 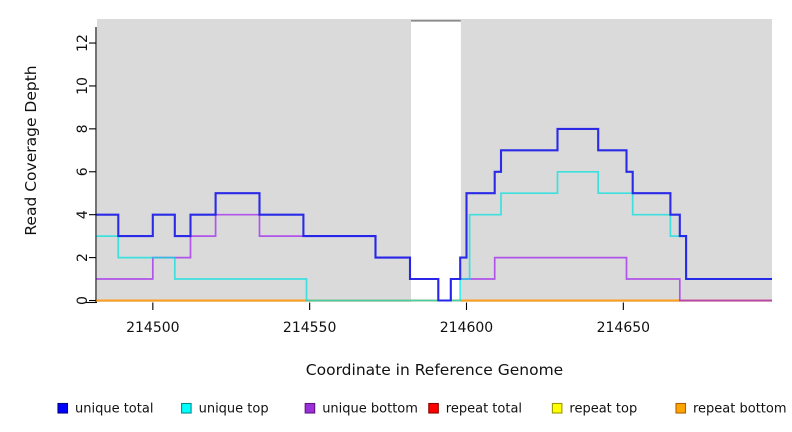 I want to click on legend-swatch-unique-top, so click(x=186, y=408).